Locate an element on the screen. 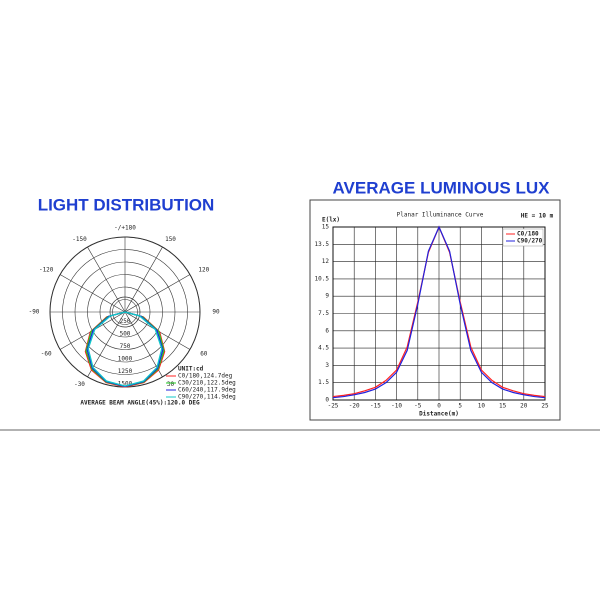 The width and height of the screenshot is (600, 600). legend-title: UNIT:cd is located at coordinates (191, 369).